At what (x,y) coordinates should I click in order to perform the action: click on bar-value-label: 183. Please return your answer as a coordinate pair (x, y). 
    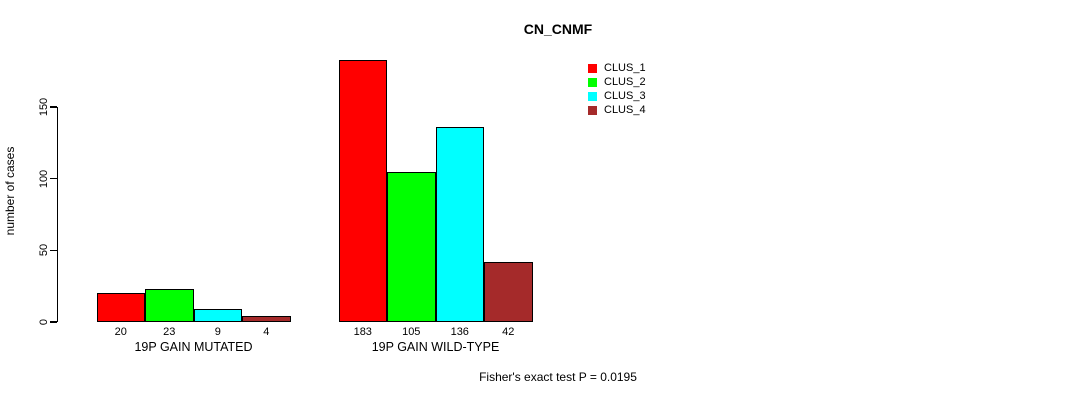
    Looking at the image, I should click on (362, 332).